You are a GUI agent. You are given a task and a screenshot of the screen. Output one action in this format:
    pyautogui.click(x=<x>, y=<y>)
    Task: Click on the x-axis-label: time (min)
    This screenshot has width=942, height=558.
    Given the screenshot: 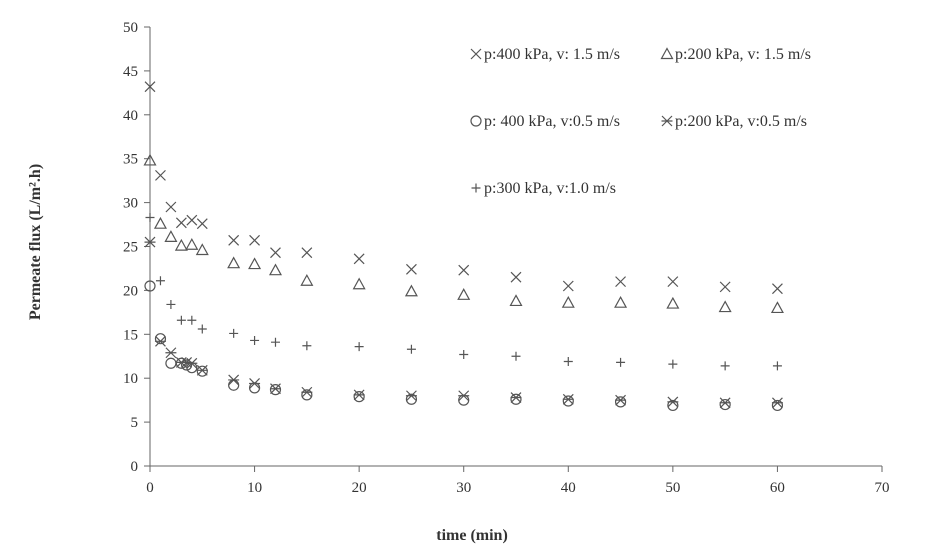 What is the action you would take?
    pyautogui.click(x=472, y=535)
    